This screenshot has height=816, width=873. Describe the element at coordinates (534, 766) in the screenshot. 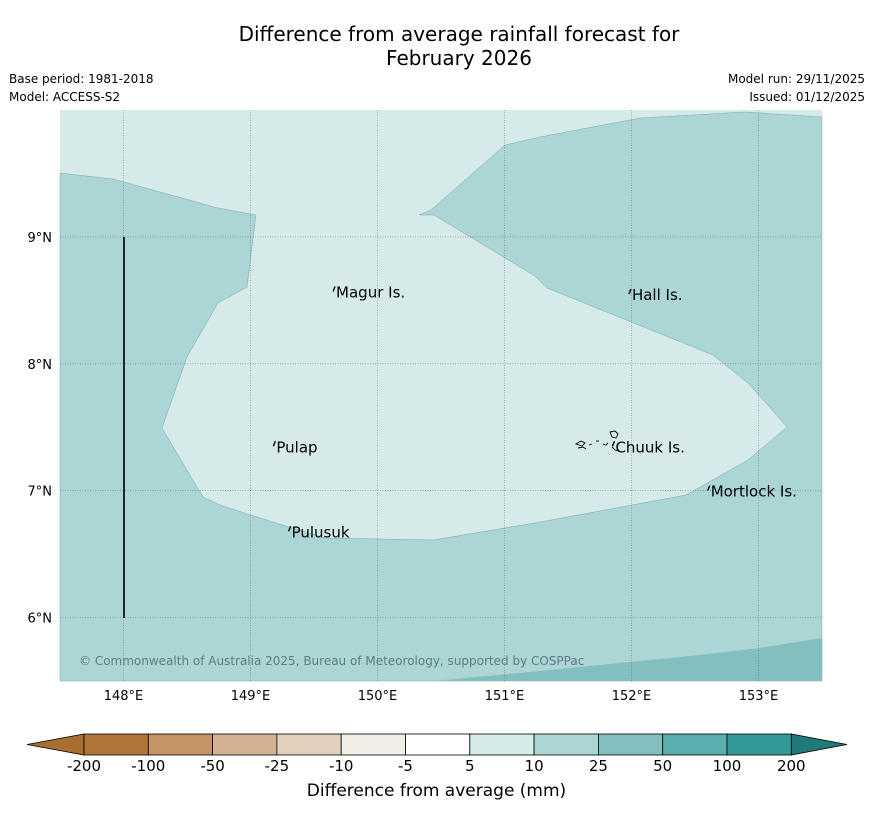

I see `colorbar-tick-label: 10` at that location.